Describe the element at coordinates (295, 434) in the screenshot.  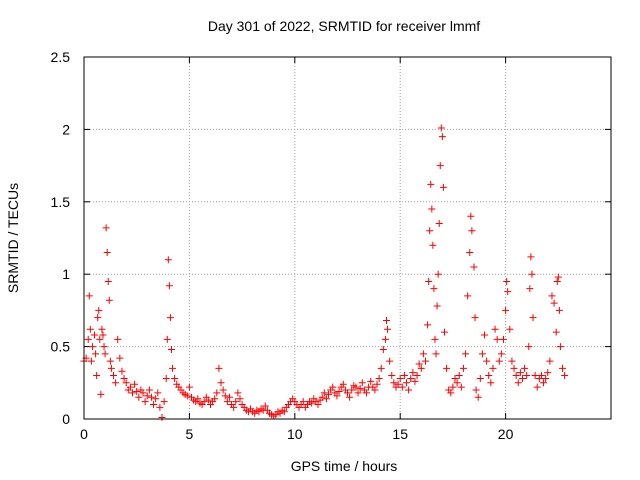
I see `x-tick-label: 10` at that location.